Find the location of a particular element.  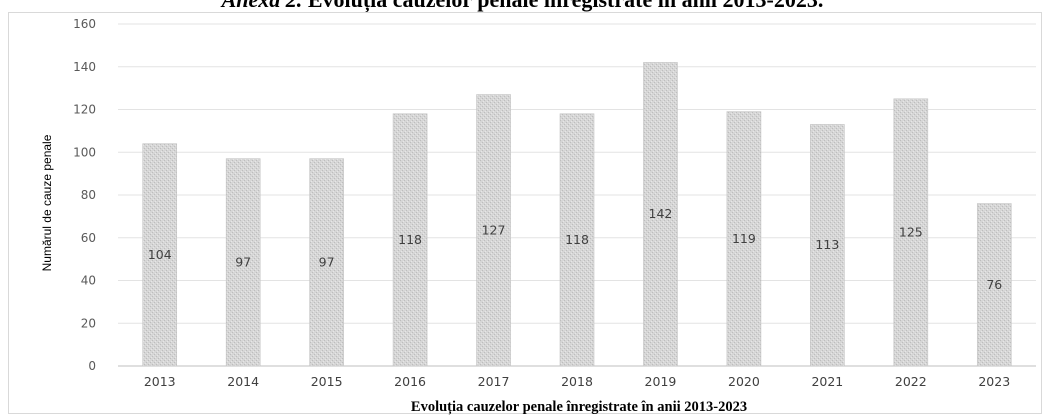

bar-value-label: 119 is located at coordinates (744, 238).